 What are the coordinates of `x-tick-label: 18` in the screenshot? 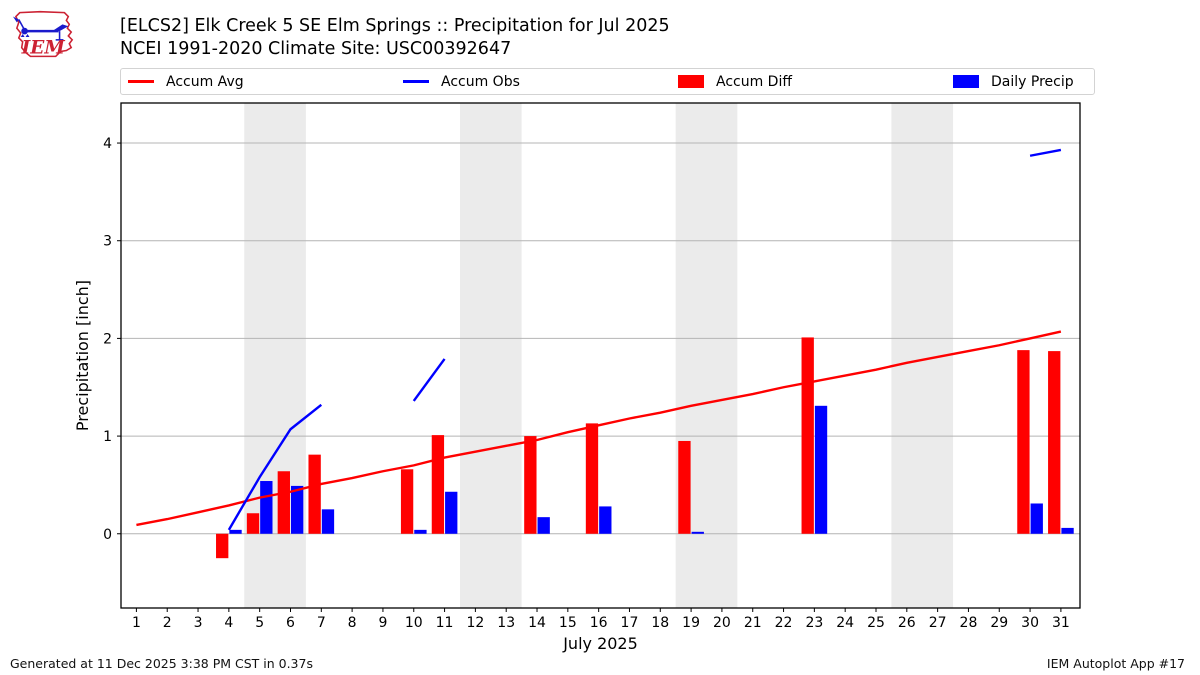 It's located at (660, 623).